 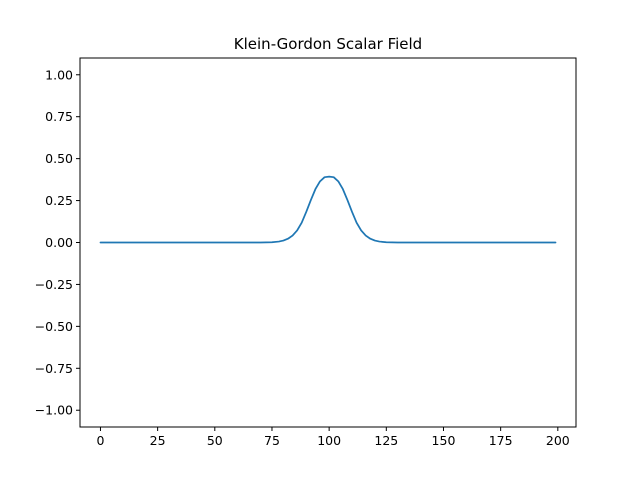 What do you see at coordinates (54, 410) in the screenshot?
I see `y-tick-label: −1.00` at bounding box center [54, 410].